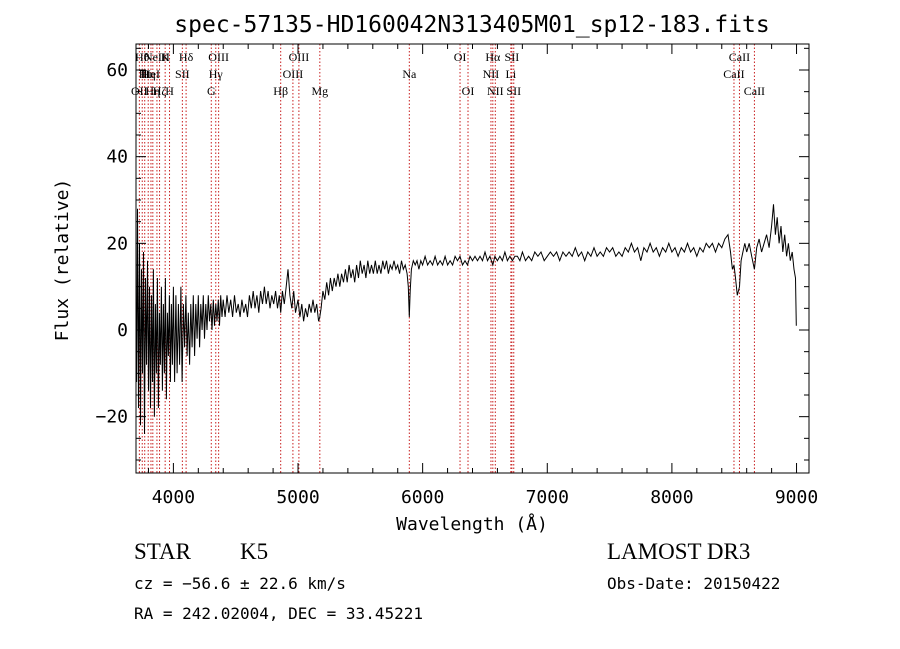 The image size is (900, 649). What do you see at coordinates (240, 583) in the screenshot?
I see `redshift-text: cz = −56.6 ± 22.6 km/s` at bounding box center [240, 583].